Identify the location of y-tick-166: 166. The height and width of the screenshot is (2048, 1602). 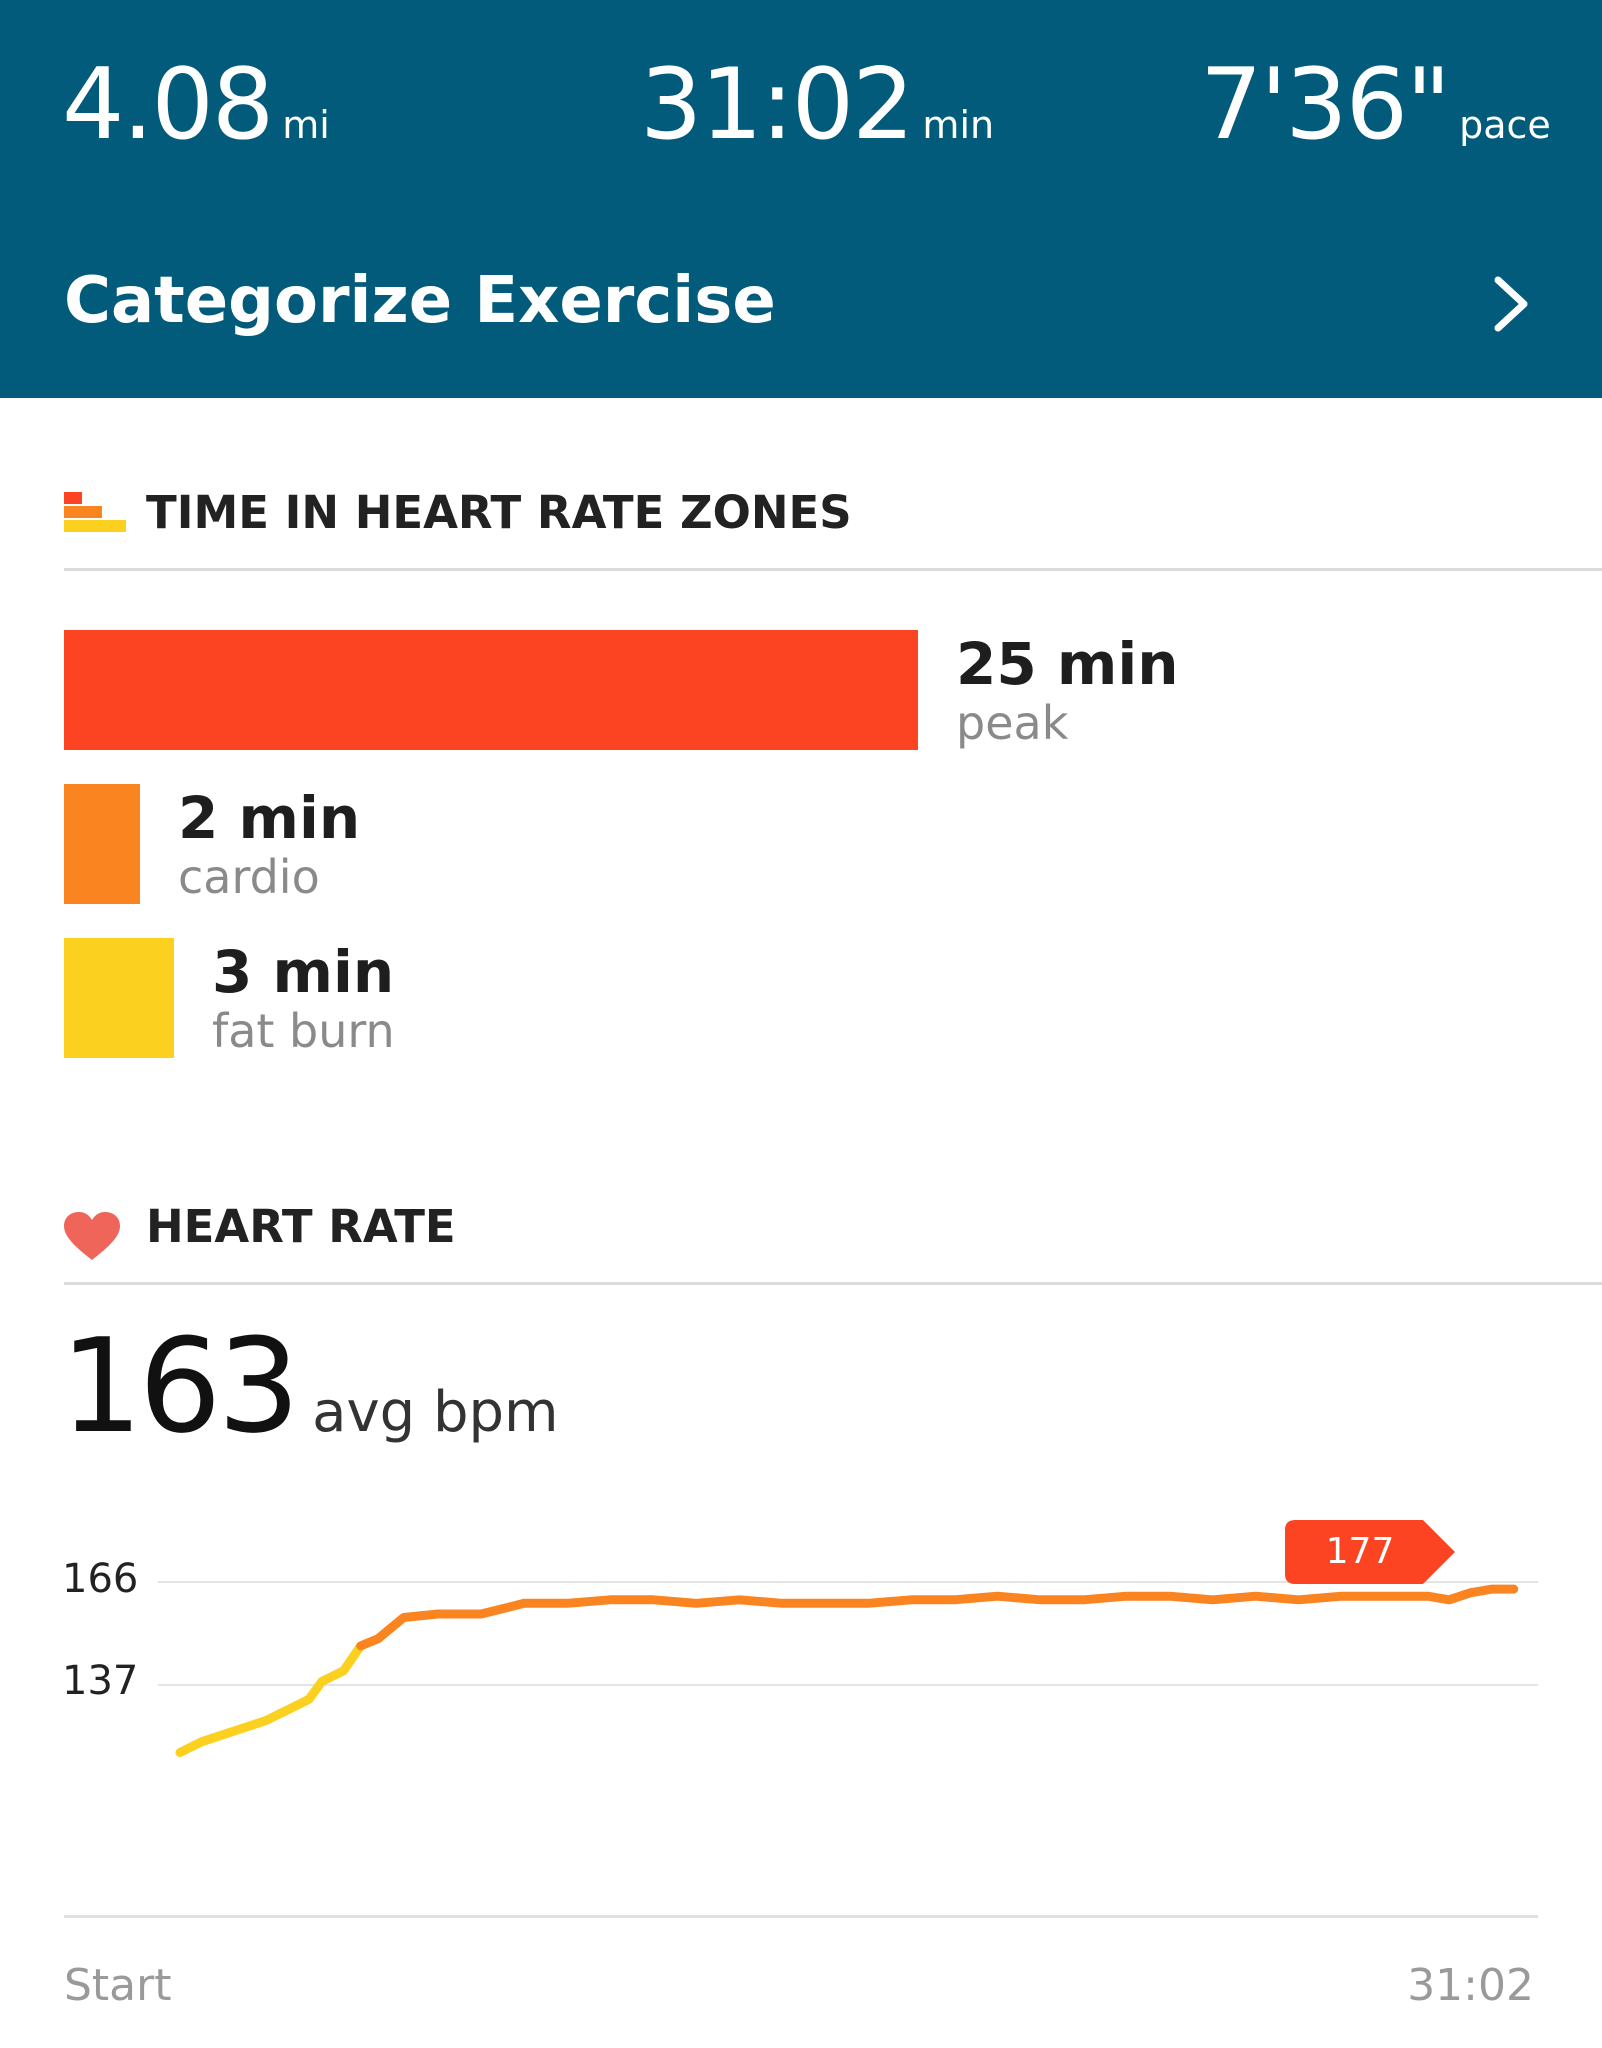
(100, 1579).